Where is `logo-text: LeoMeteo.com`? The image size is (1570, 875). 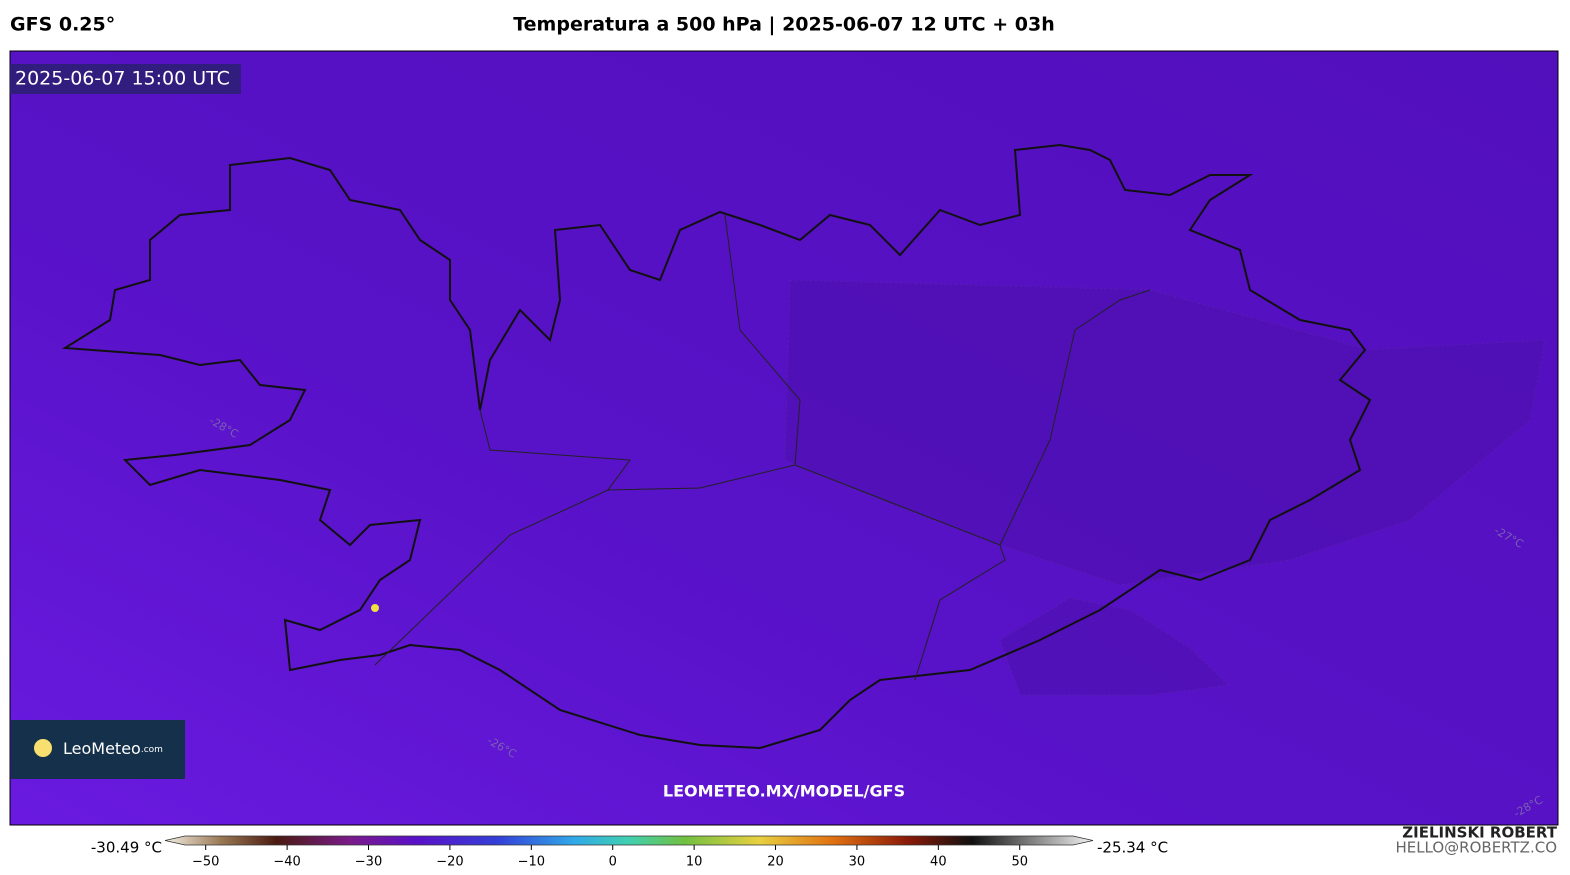
logo-text: LeoMeteo.com is located at coordinates (113, 748).